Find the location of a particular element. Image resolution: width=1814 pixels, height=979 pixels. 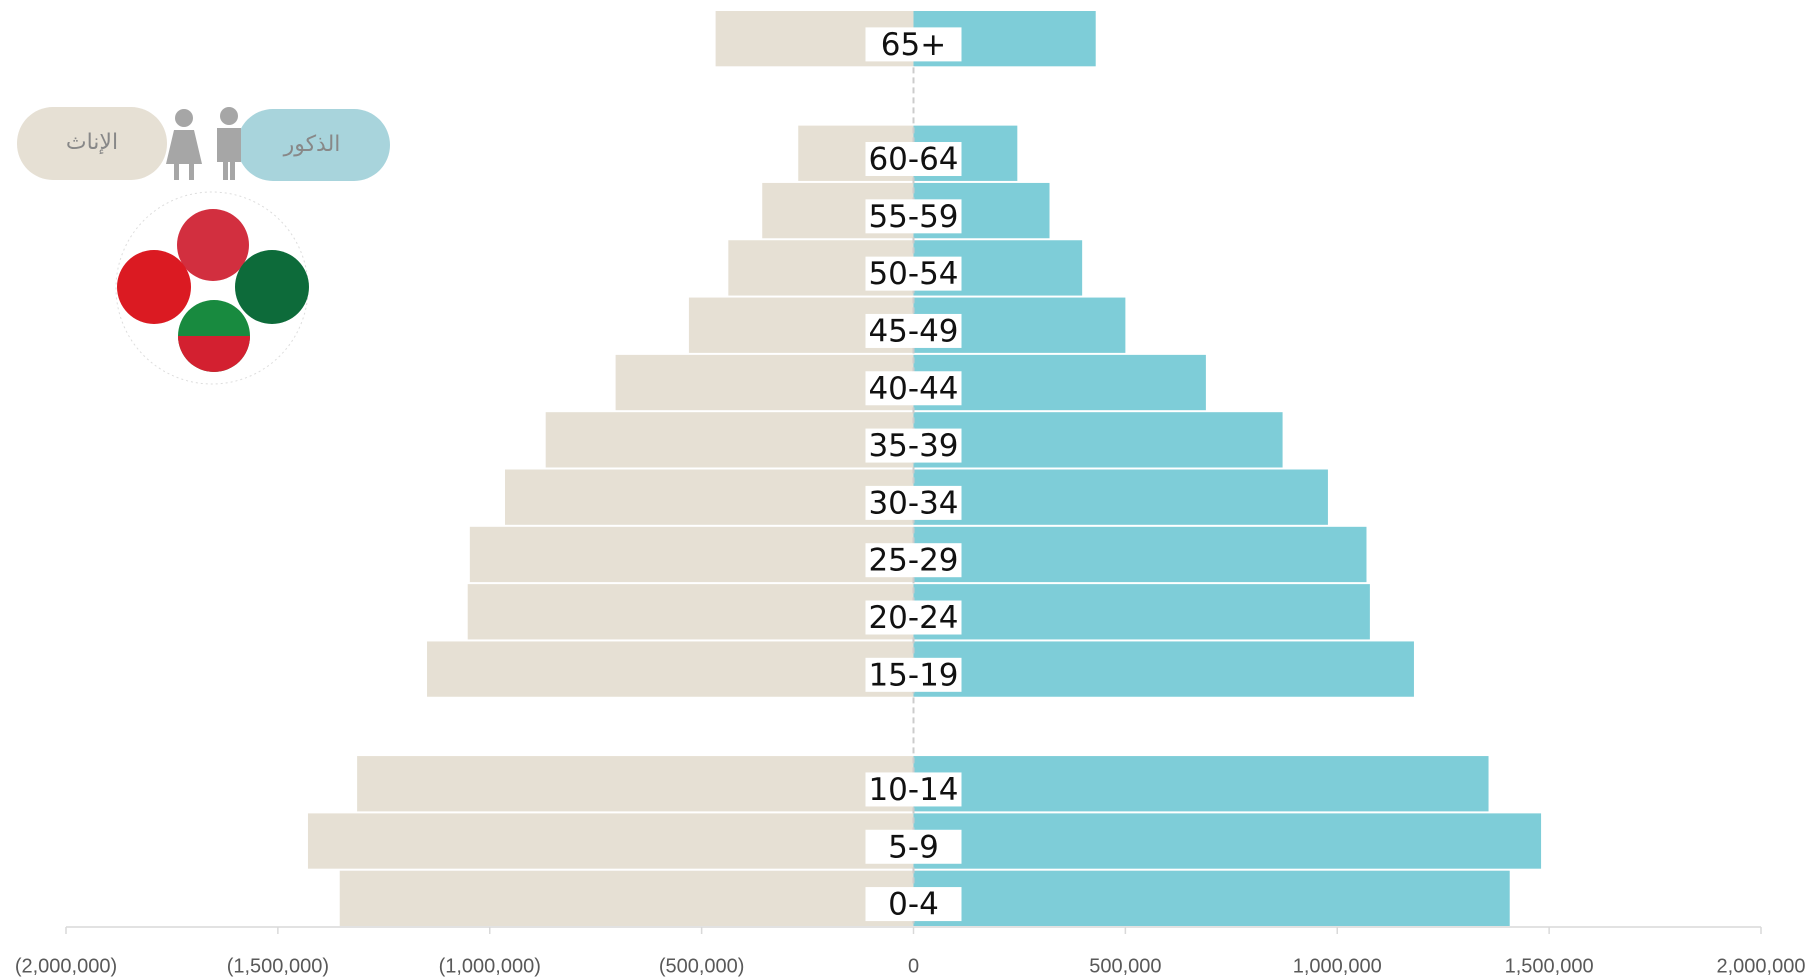

female-legend-pill is located at coordinates (92, 143).